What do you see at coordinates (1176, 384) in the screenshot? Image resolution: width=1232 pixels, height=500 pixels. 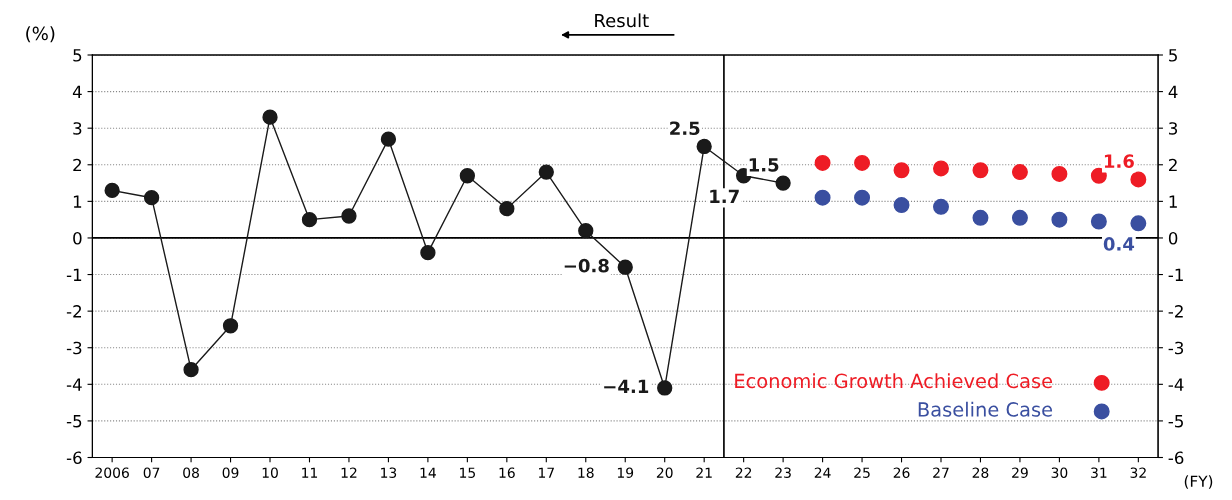 I see `y2-tick-label: -4` at bounding box center [1176, 384].